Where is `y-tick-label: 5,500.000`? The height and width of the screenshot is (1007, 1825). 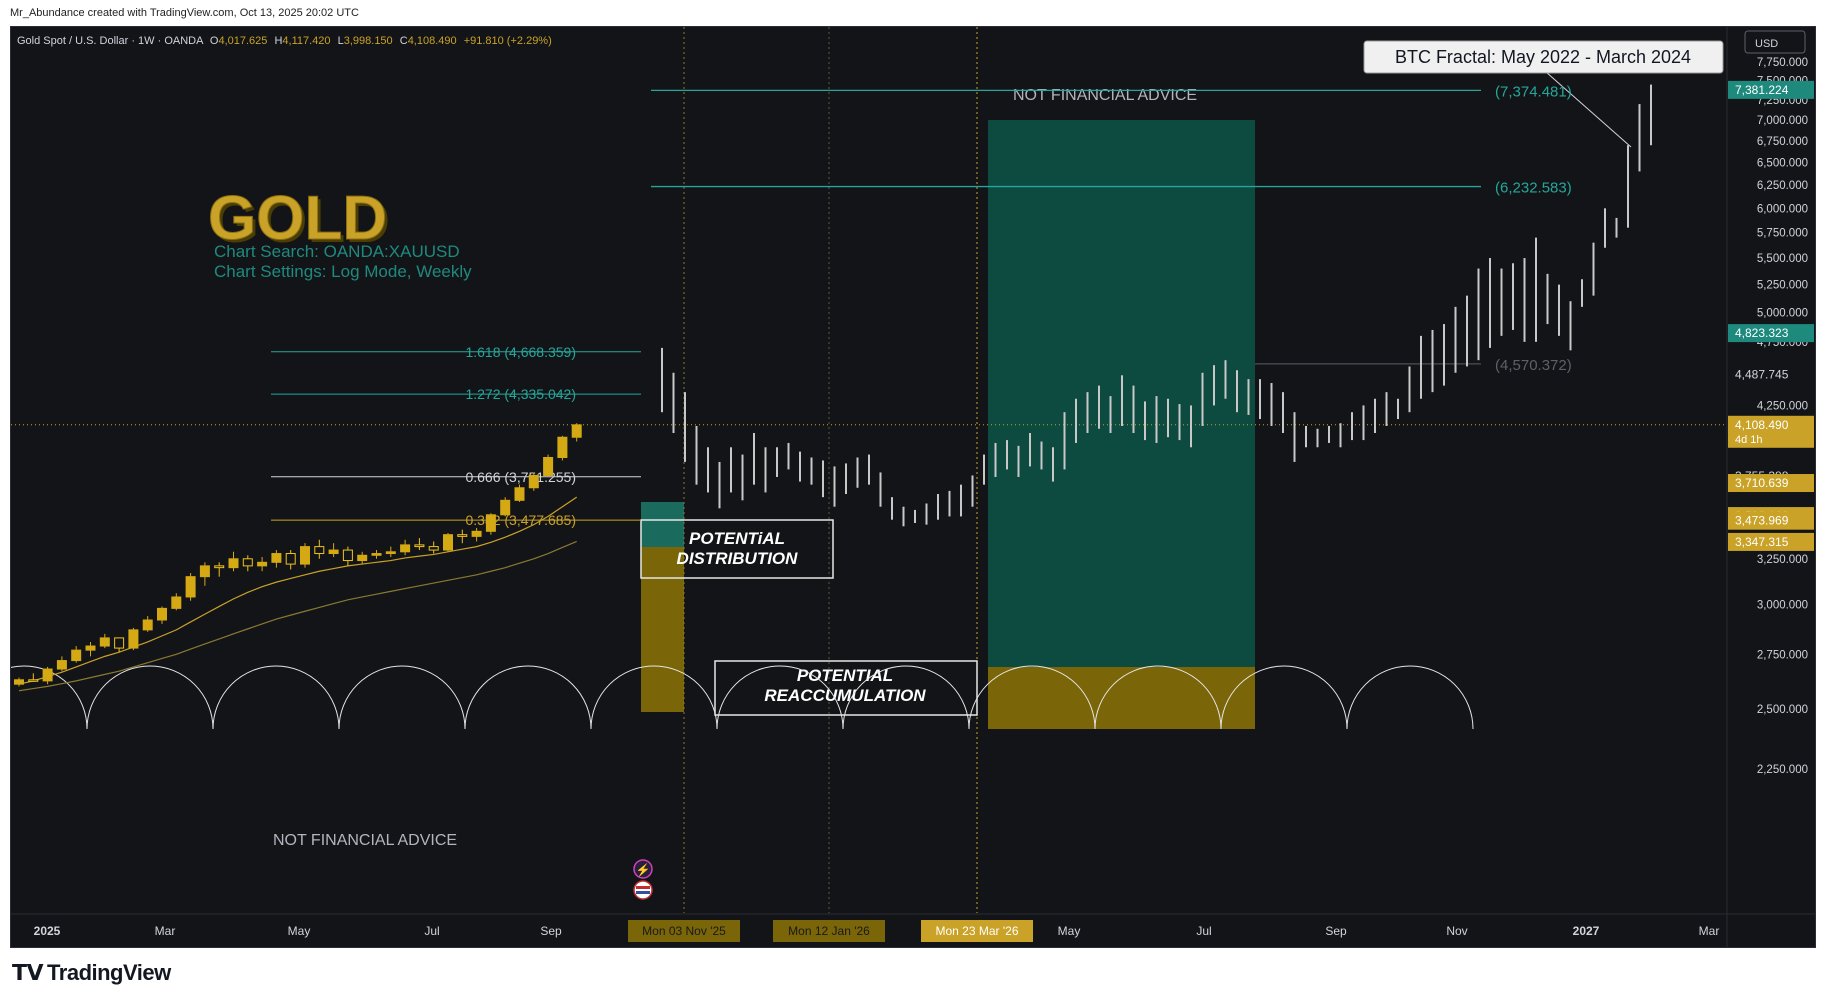 y-tick-label: 5,500.000 is located at coordinates (1782, 259).